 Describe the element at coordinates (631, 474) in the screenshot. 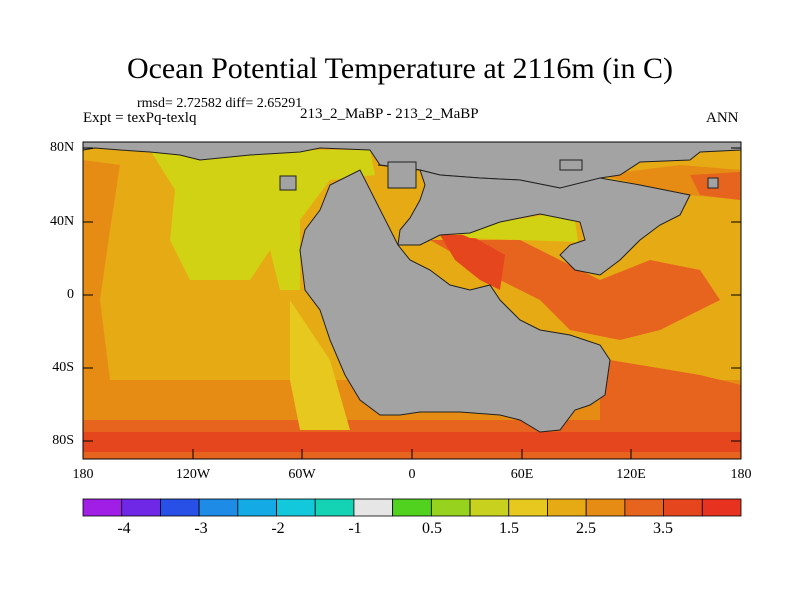

I see `lon-label: 120E` at that location.